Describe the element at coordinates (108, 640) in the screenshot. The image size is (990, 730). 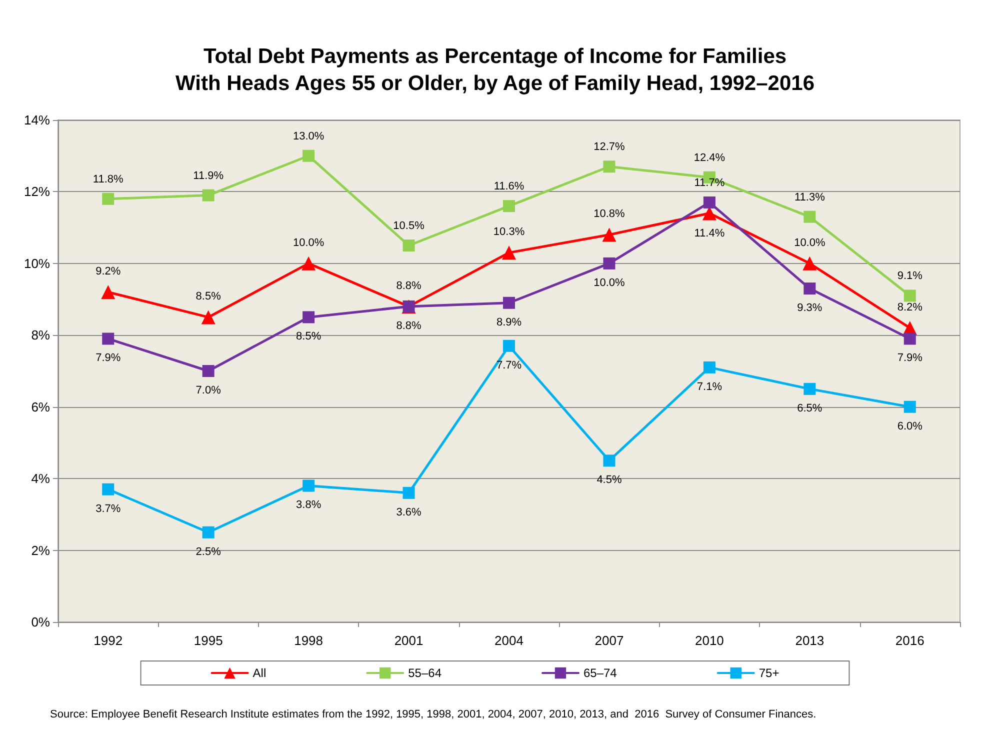
I see `x-tick-label: 1992` at that location.